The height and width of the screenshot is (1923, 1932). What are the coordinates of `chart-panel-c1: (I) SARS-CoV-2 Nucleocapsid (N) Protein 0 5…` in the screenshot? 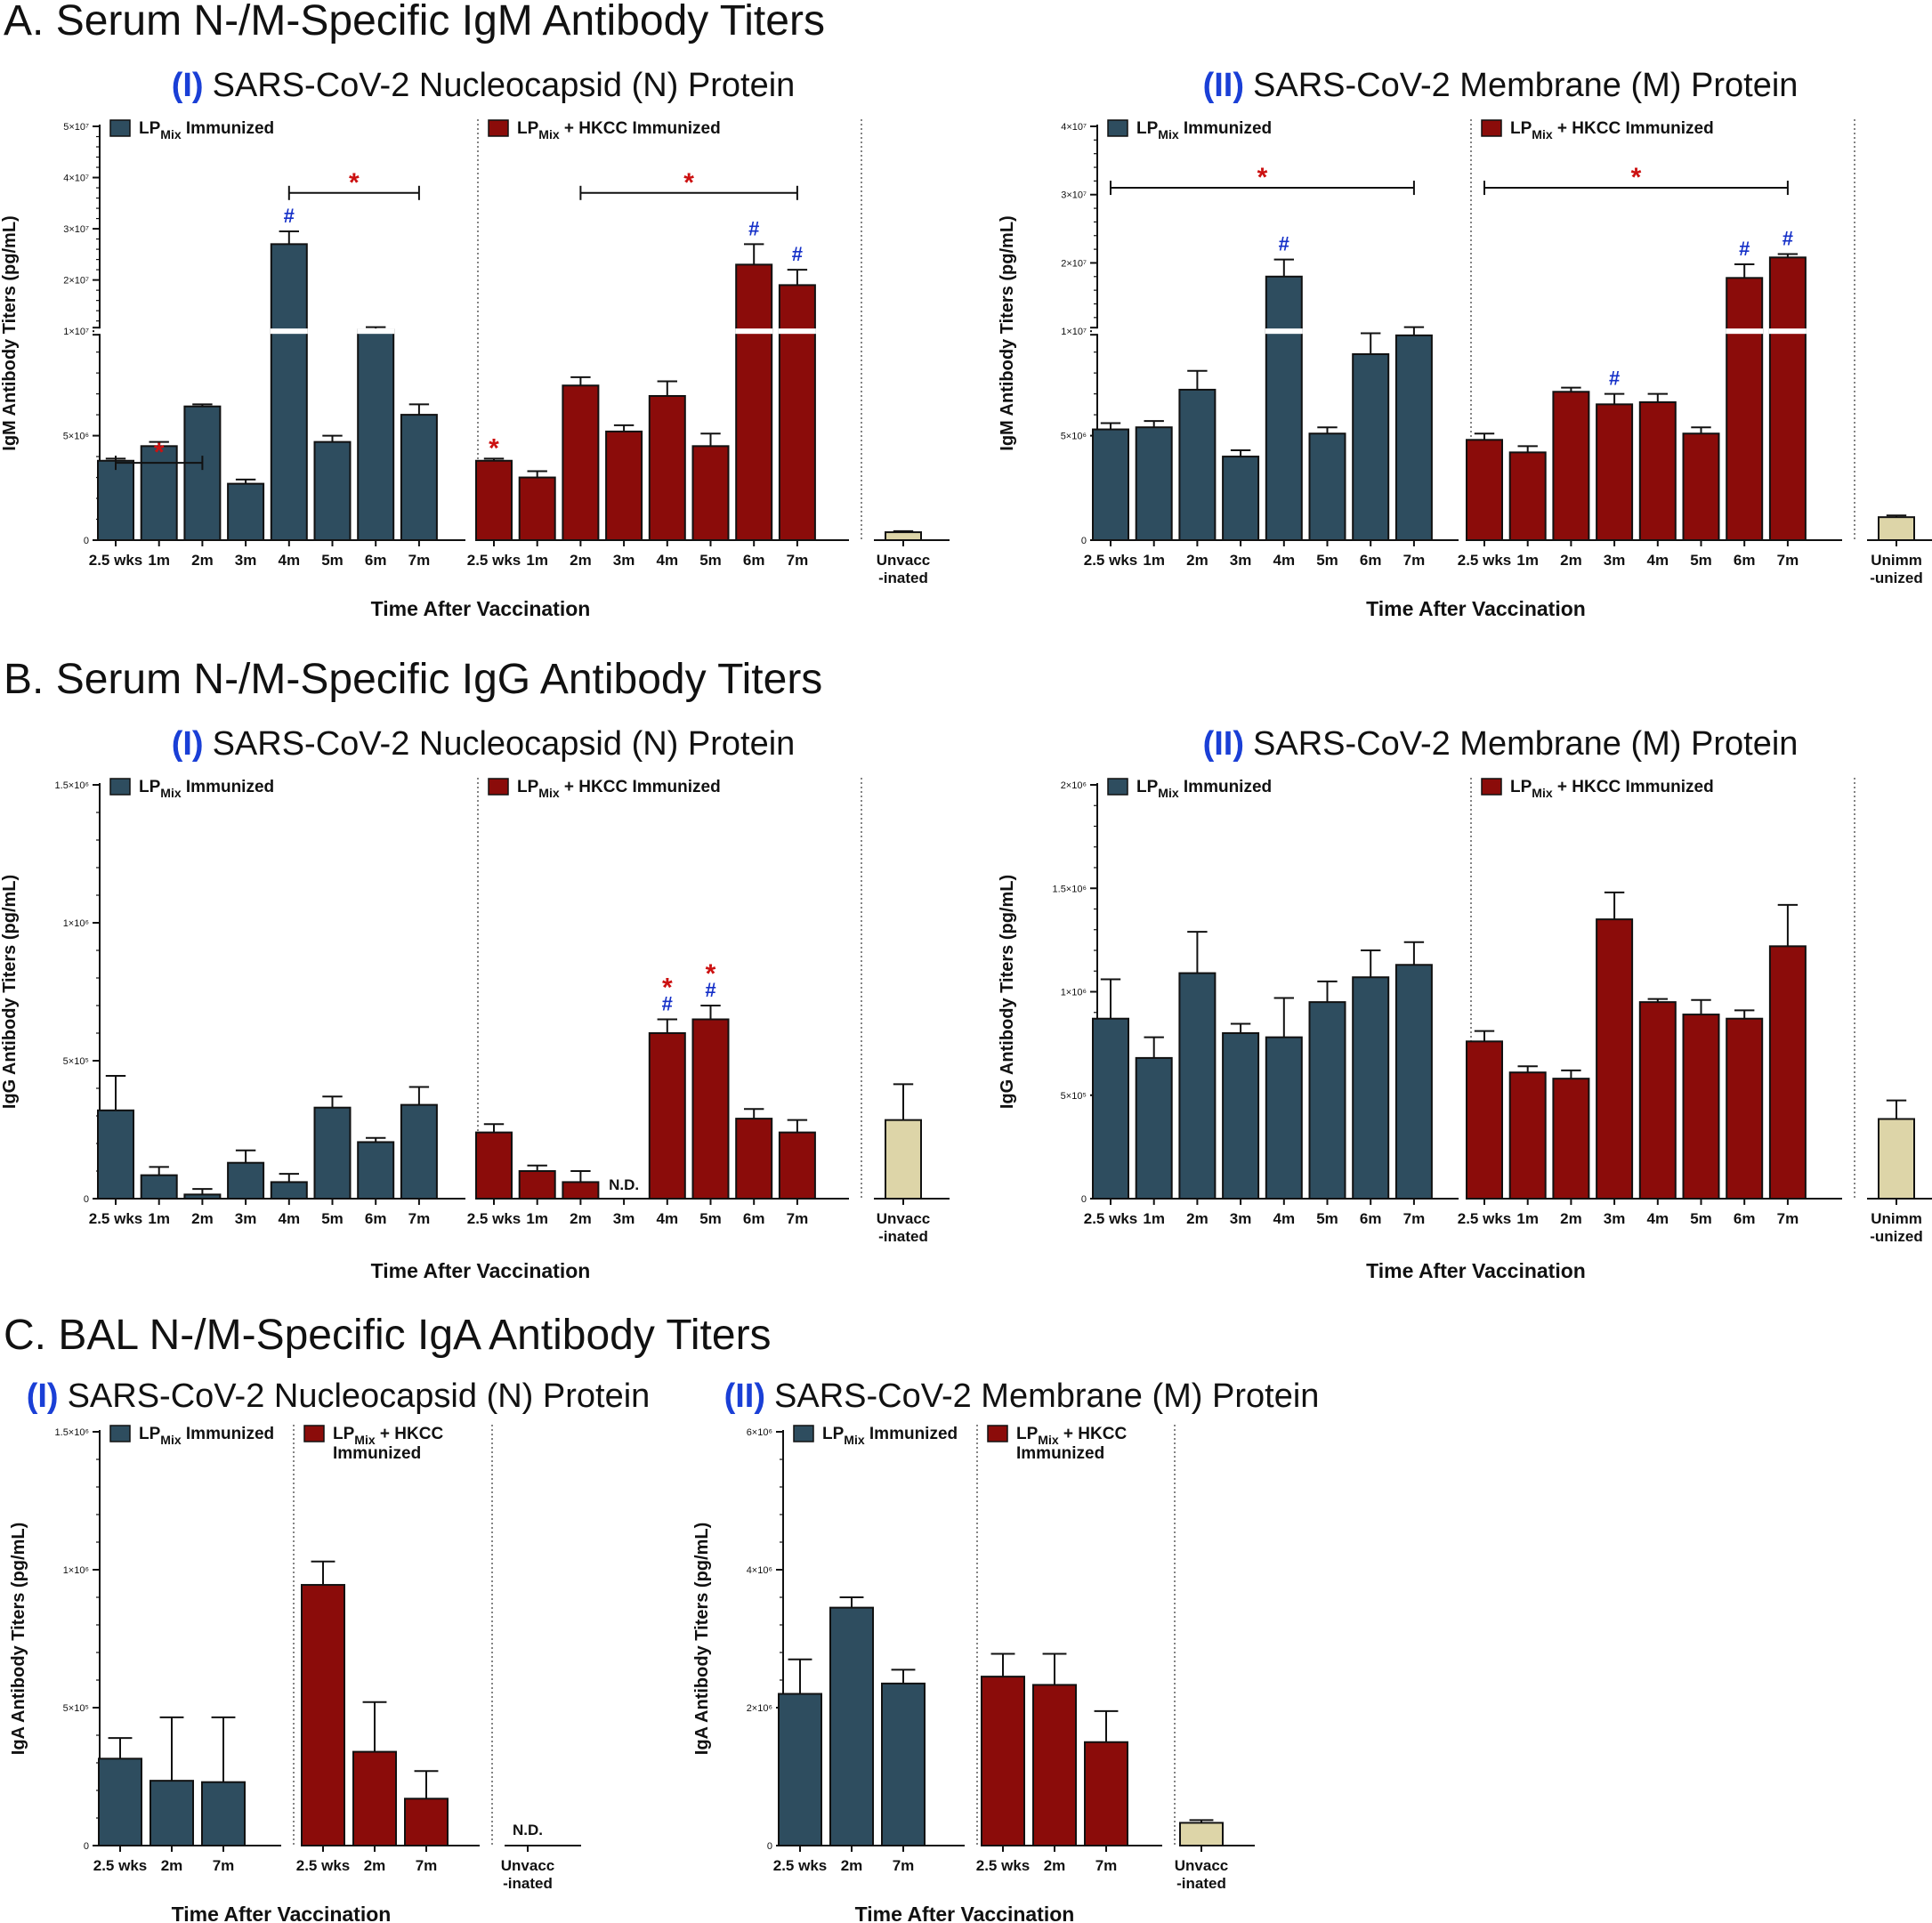 It's located at (329, 1650).